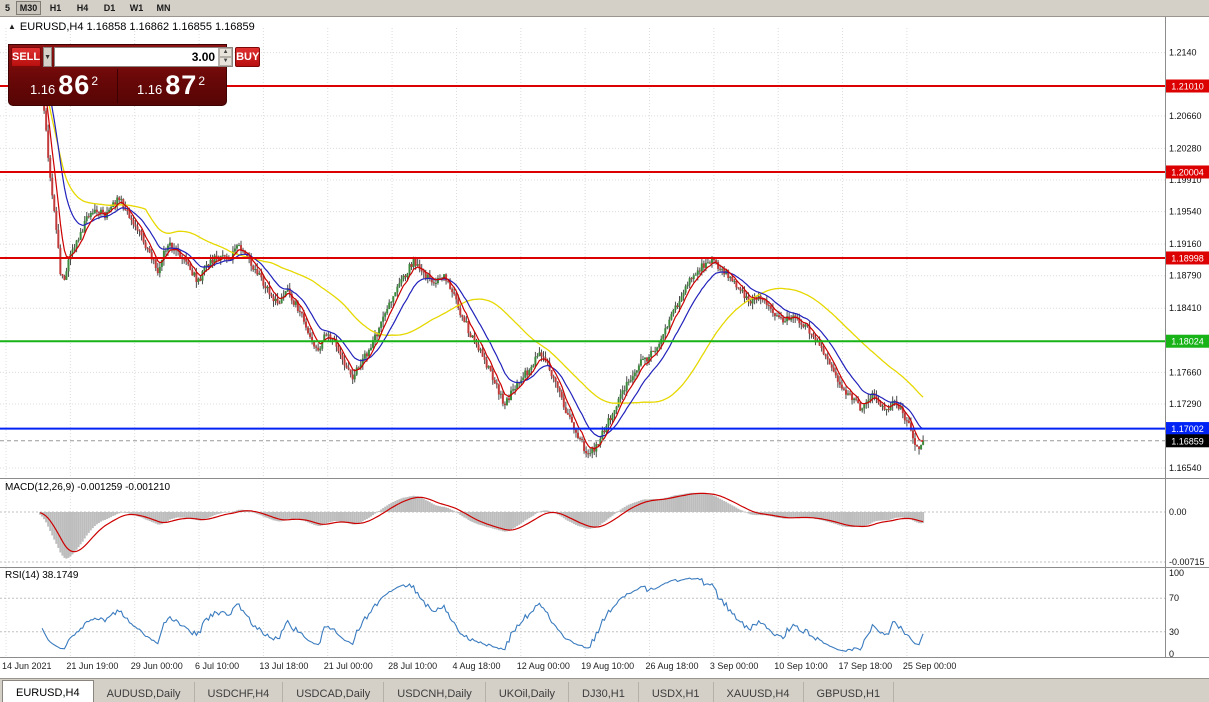  Describe the element at coordinates (528, 692) in the screenshot. I see `tab-ukoil-daily: UKOil,Daily` at that location.